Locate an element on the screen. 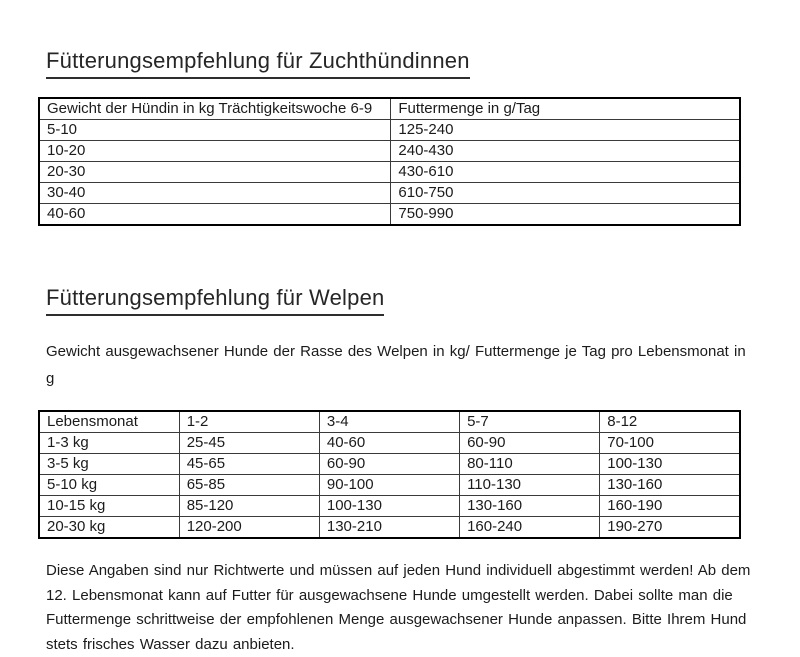  table-cell: 5-10 is located at coordinates (215, 130).